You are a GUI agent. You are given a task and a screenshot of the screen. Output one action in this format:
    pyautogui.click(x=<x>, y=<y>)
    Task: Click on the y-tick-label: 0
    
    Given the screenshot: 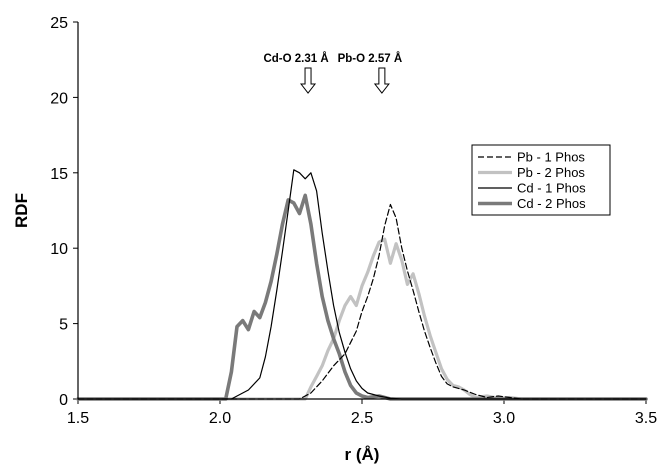 What is the action you would take?
    pyautogui.click(x=63, y=400)
    